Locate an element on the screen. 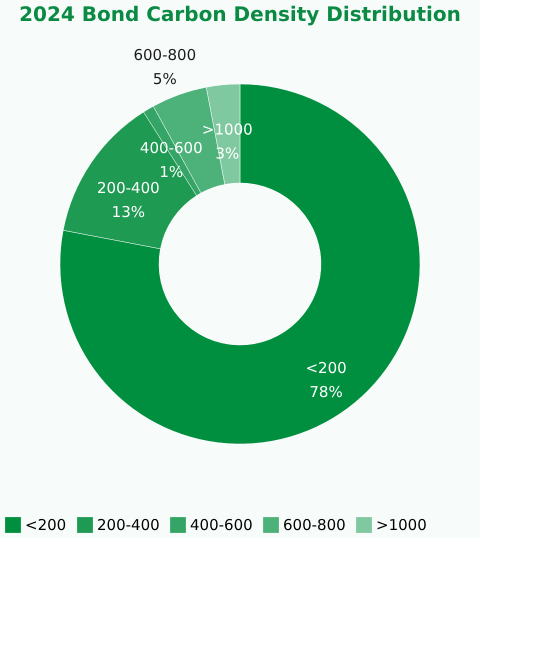 This screenshot has width=539, height=655. data-label: 1% is located at coordinates (171, 171).